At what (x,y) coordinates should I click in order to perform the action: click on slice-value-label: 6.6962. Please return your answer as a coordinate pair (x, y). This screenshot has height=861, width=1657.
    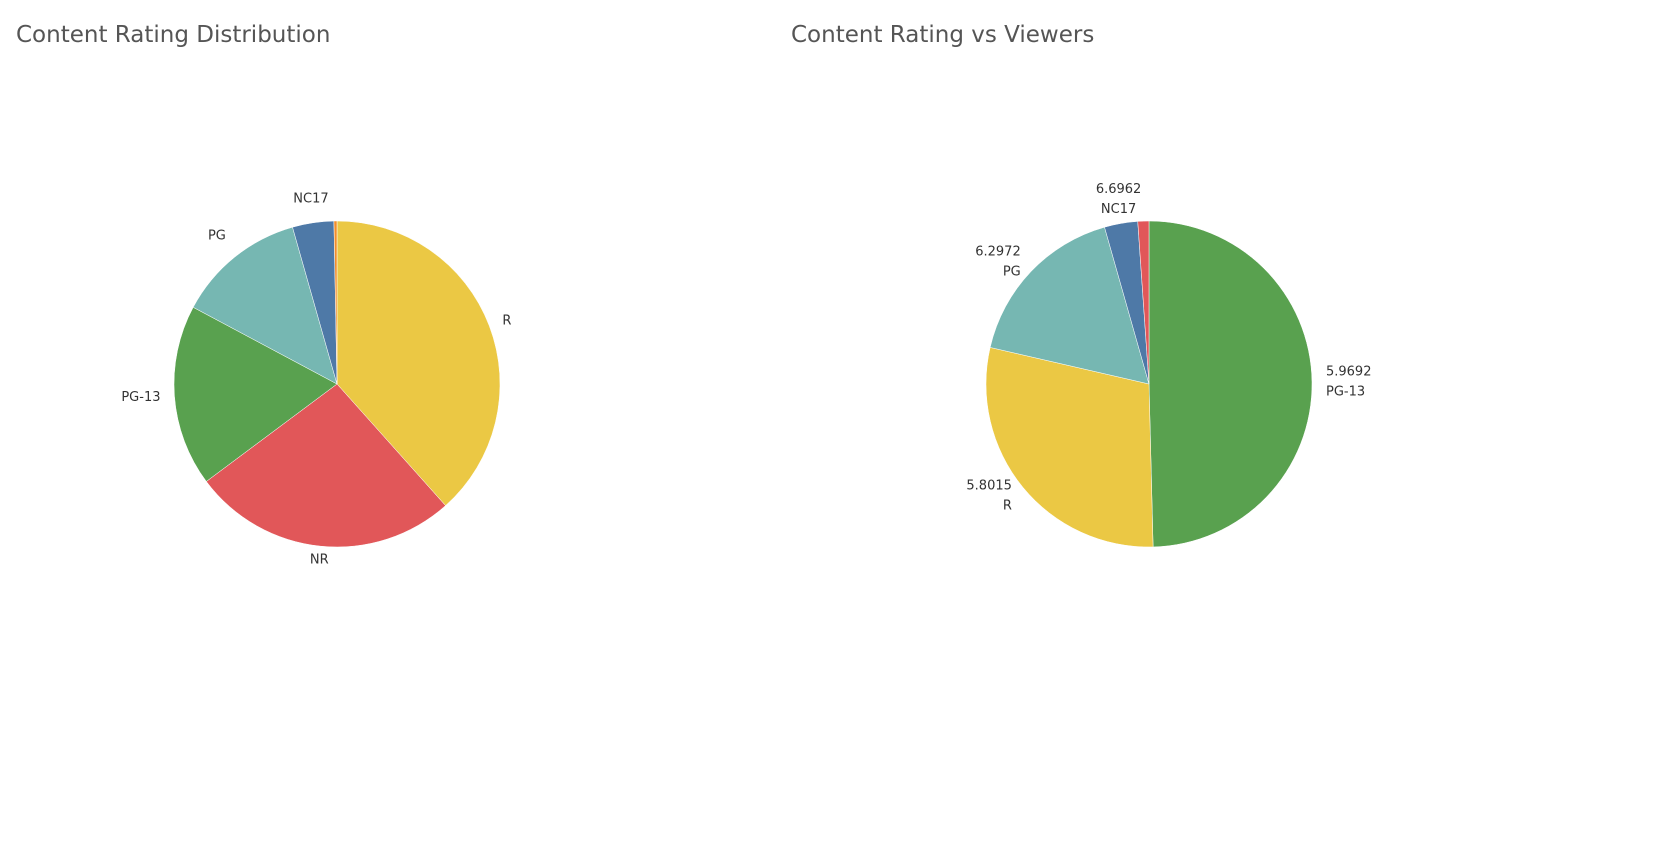
    Looking at the image, I should click on (1119, 189).